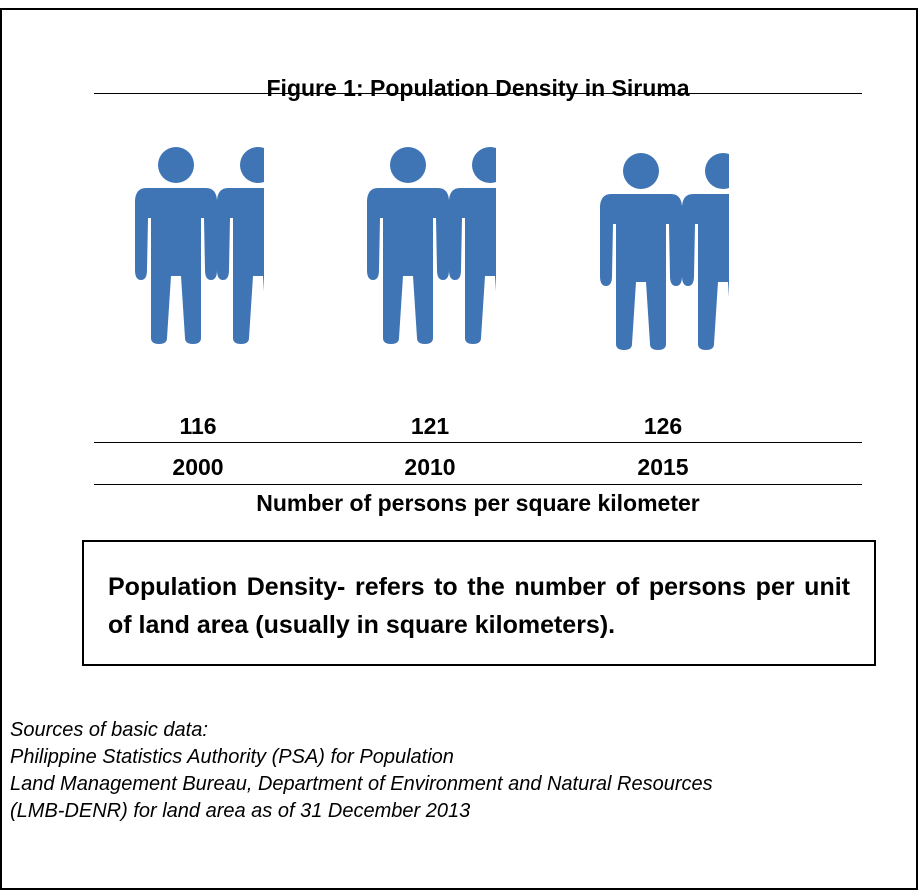 This screenshot has width=922, height=894. Describe the element at coordinates (430, 426) in the screenshot. I see `value-label: 121` at that location.